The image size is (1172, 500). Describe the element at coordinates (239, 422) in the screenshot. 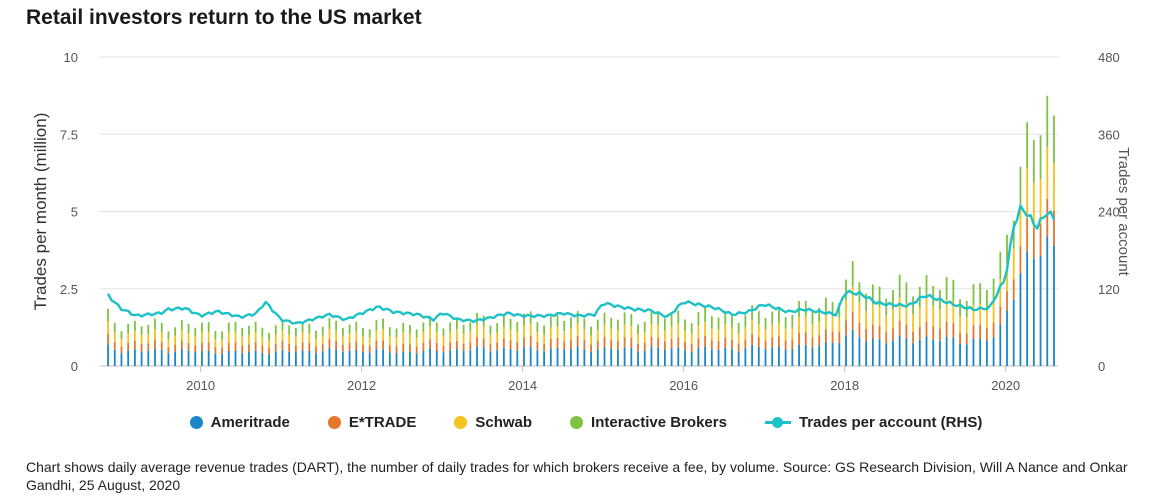

I see `legend-item-ameritrade: Ameritrade` at that location.